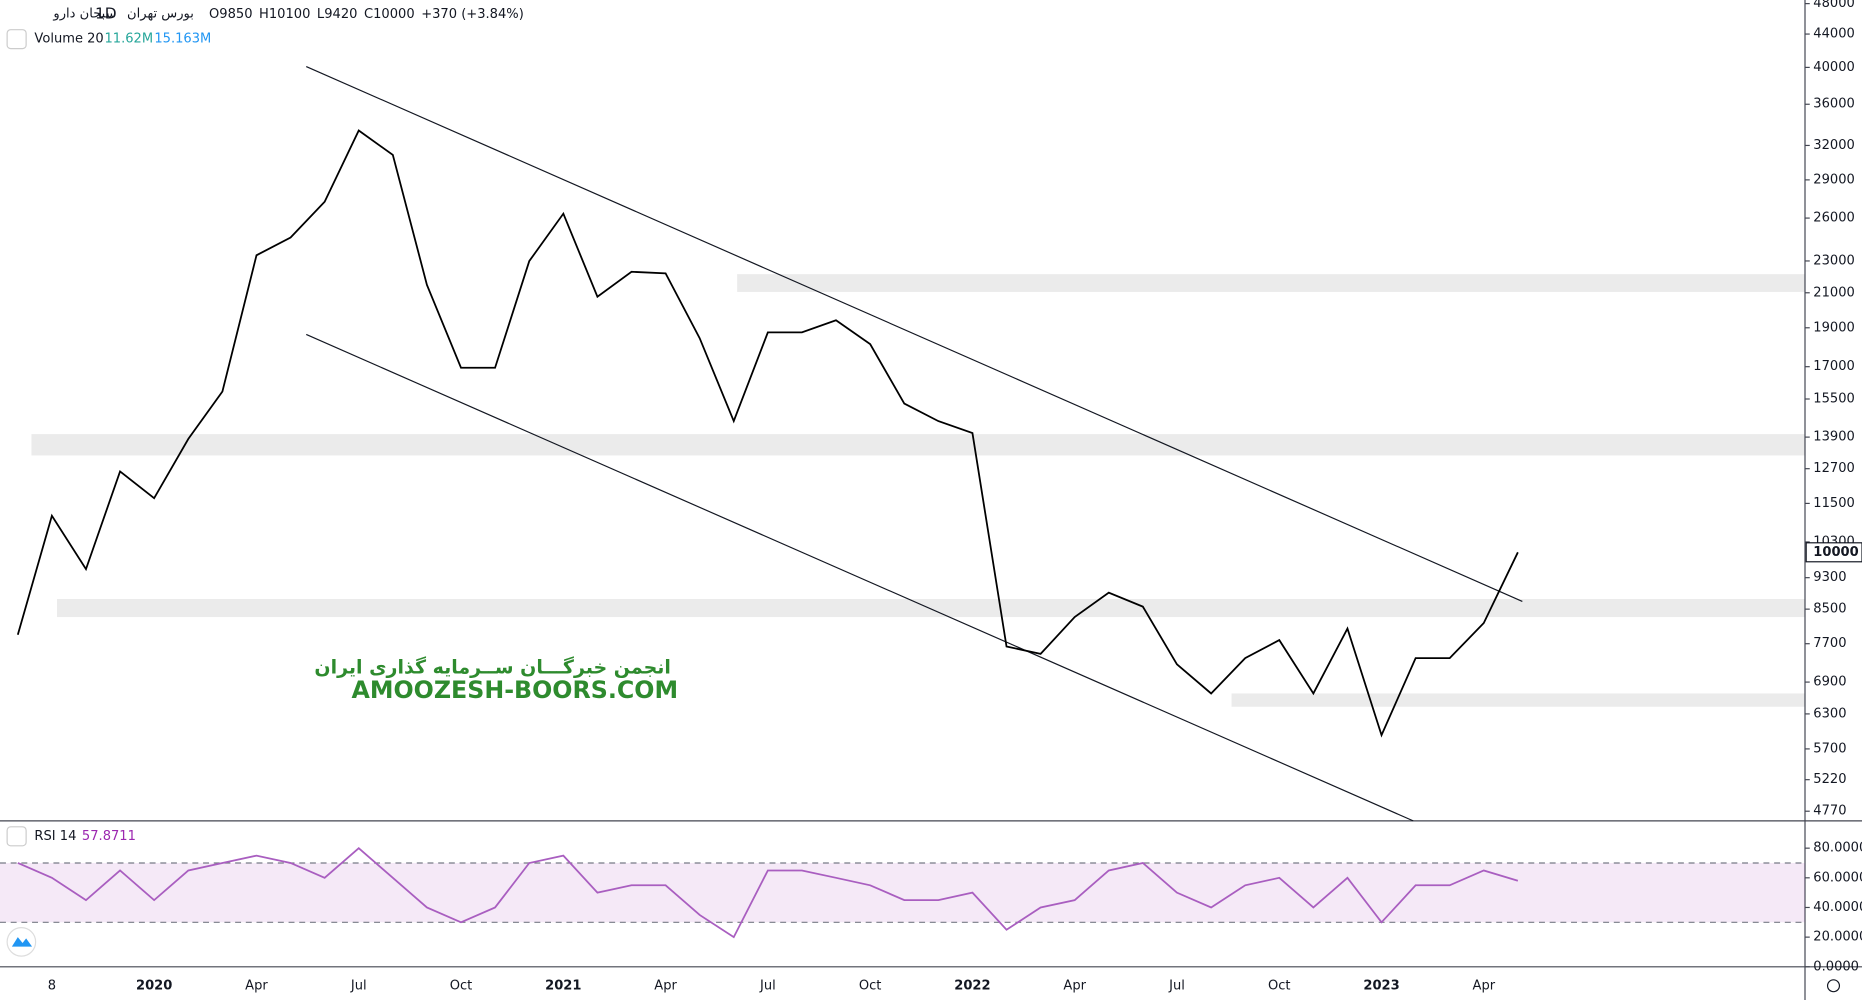  What do you see at coordinates (1834, 399) in the screenshot?
I see `y-tick-label: 15500` at bounding box center [1834, 399].